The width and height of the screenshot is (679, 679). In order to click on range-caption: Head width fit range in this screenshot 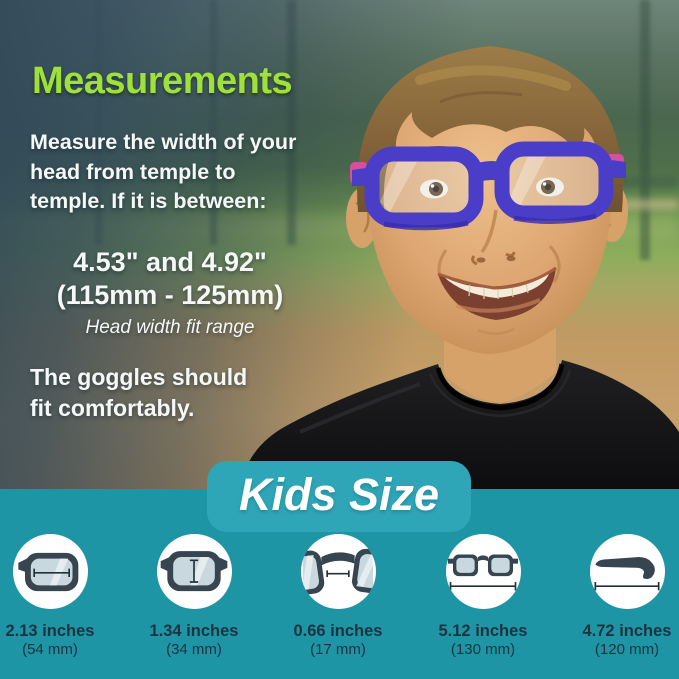, I will do `click(170, 327)`.